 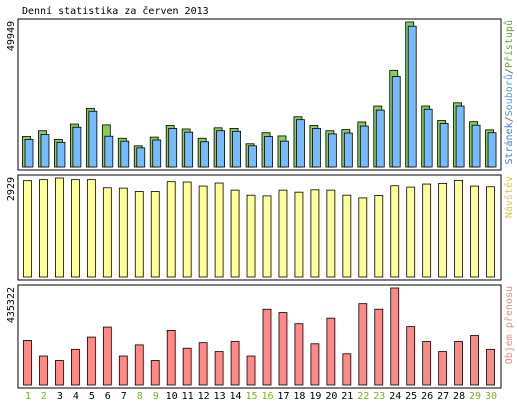 I want to click on legend-item-hits-1: /, so click(x=509, y=119).